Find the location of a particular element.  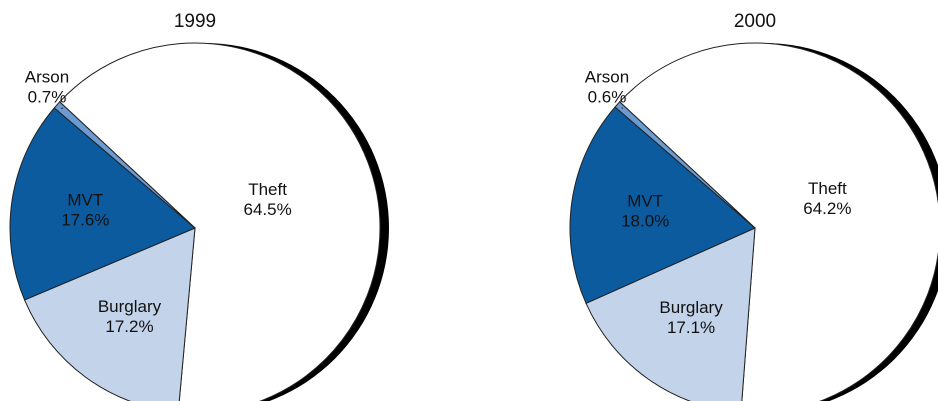

slice-value: 0.7% is located at coordinates (47, 96).